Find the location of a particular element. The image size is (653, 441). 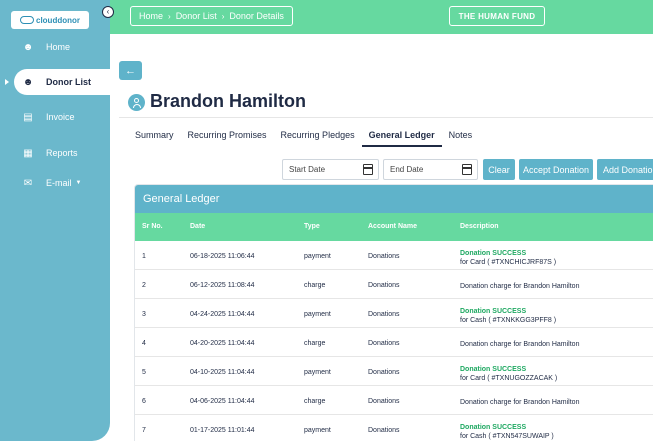

description-text: for Card ( #TXNUGOZZACAK ) is located at coordinates (509, 378).